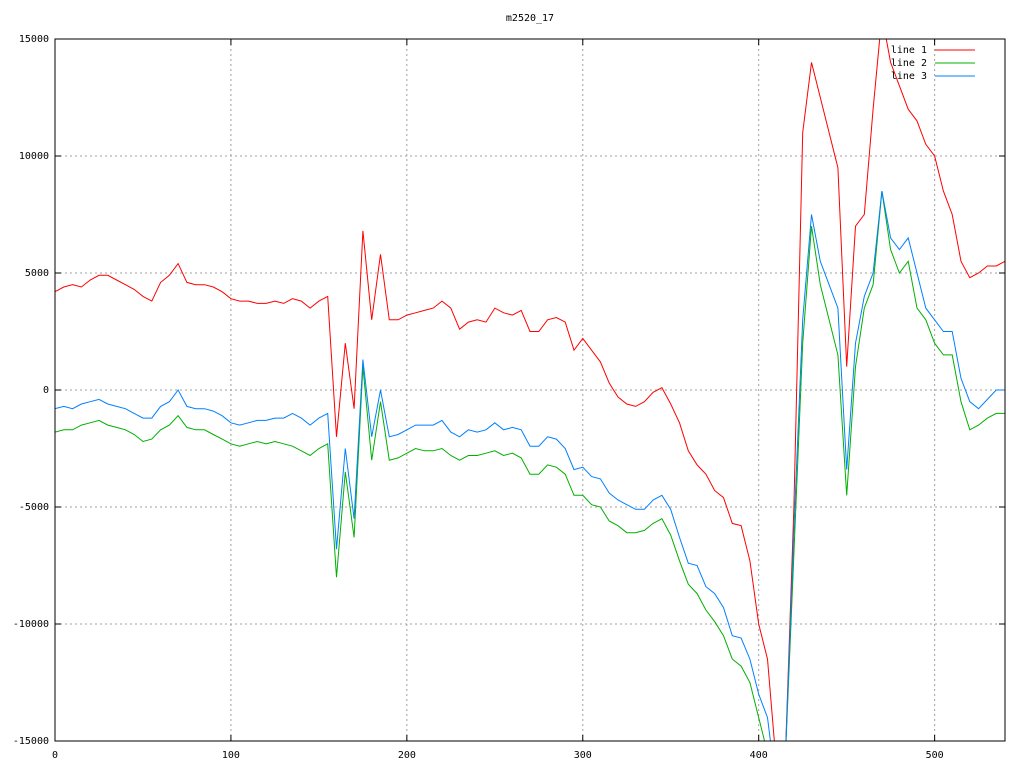  What do you see at coordinates (583, 755) in the screenshot?
I see `x-tick-label: 300` at bounding box center [583, 755].